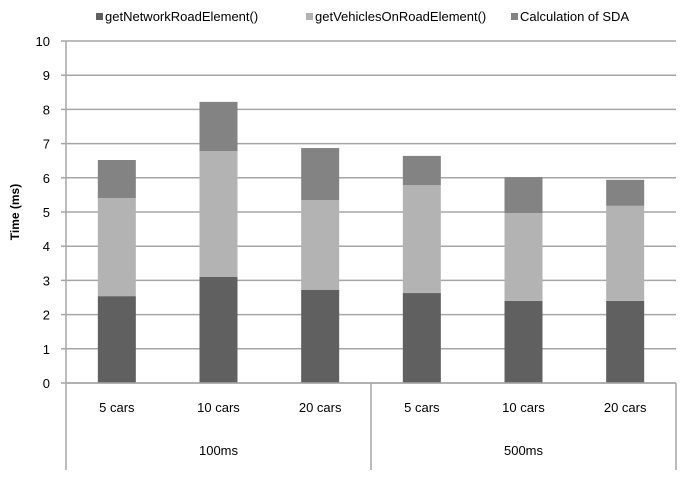 The width and height of the screenshot is (694, 486). What do you see at coordinates (46, 246) in the screenshot?
I see `y-tick-label: 4` at bounding box center [46, 246].